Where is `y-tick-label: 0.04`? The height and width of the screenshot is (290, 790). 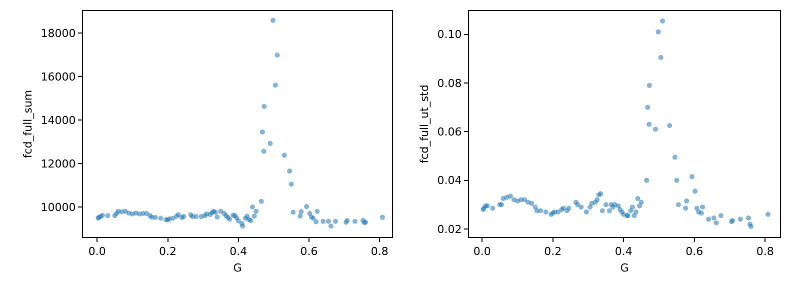 y-tick-label: 0.04 is located at coordinates (449, 181).